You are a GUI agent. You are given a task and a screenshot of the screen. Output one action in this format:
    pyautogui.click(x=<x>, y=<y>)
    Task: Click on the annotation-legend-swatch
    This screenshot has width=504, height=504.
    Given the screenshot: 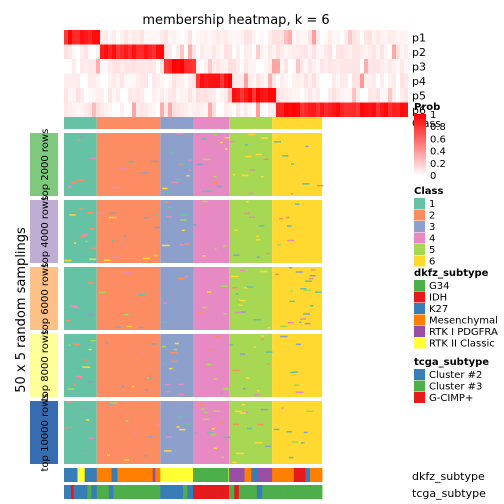 What is the action you would take?
    pyautogui.click(x=419, y=320)
    